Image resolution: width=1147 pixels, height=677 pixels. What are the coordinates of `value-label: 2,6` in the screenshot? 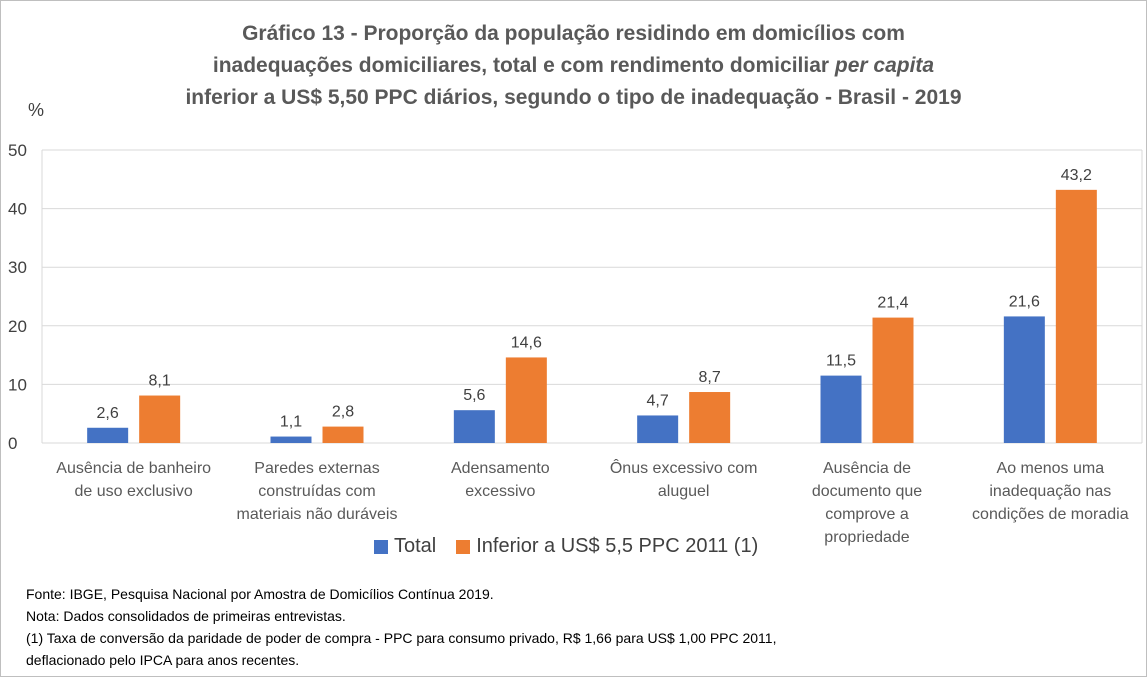 It's located at (108, 413).